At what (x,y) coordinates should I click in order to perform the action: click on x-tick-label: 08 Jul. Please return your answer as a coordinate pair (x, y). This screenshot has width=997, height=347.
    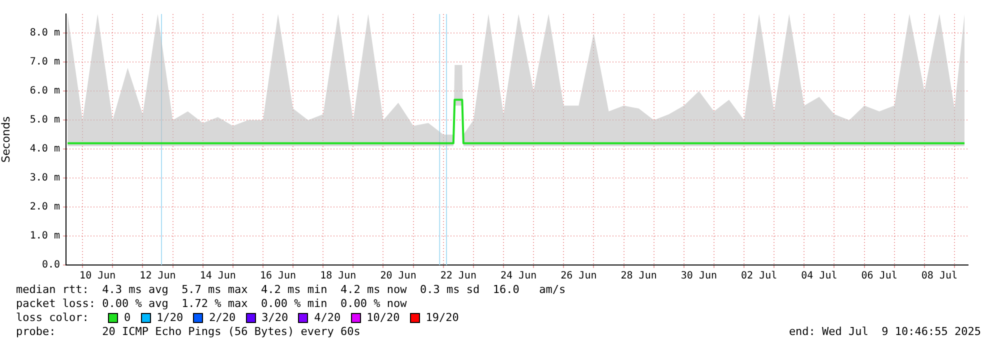
    Looking at the image, I should click on (939, 276).